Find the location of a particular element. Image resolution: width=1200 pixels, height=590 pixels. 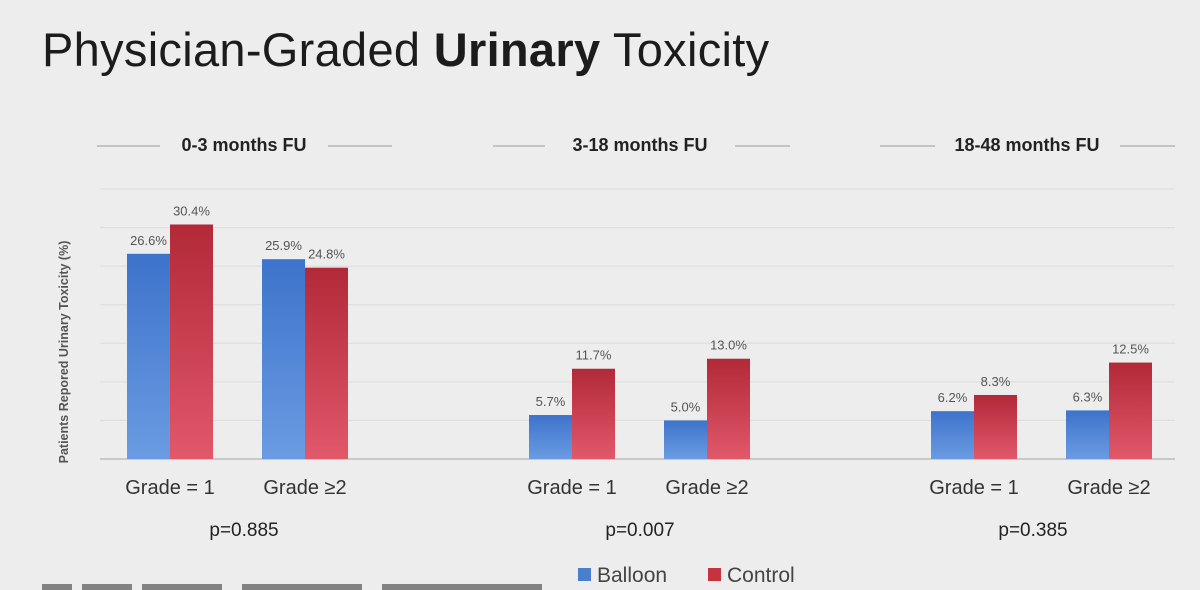

data-label: 11.7% is located at coordinates (594, 355).